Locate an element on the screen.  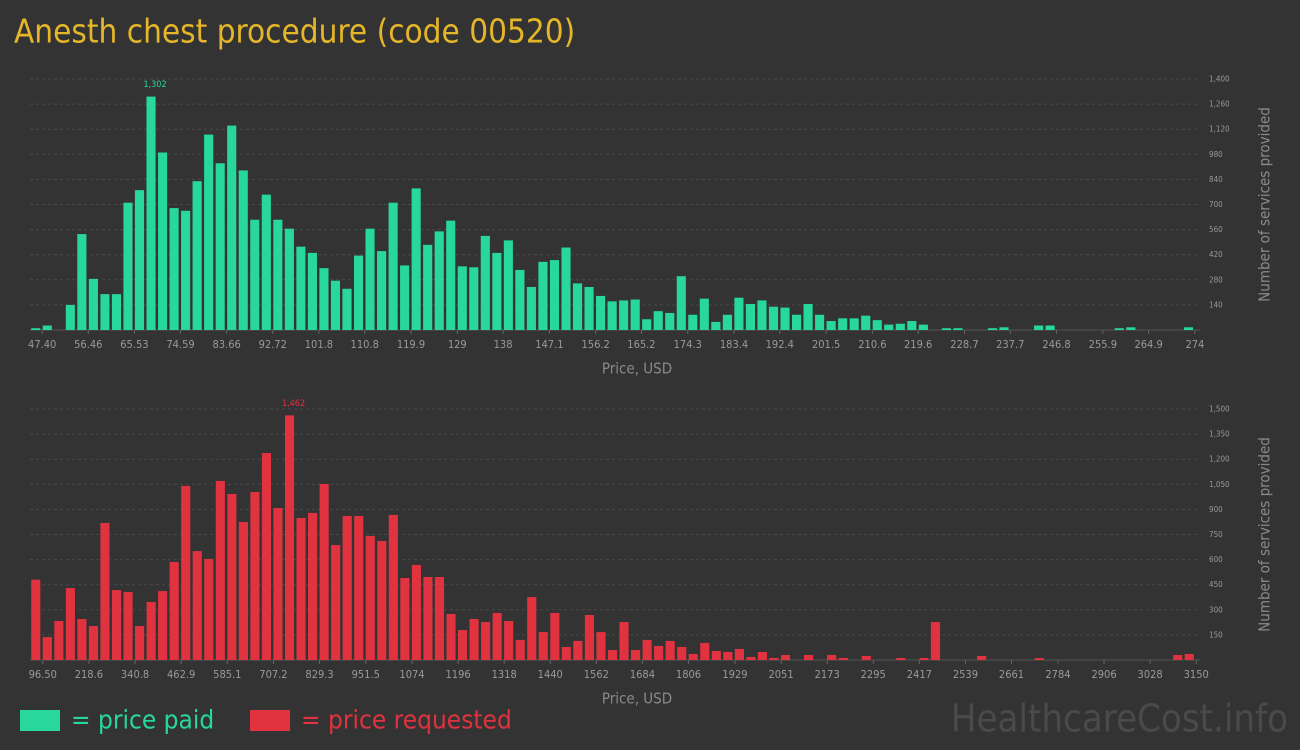
x-tick-label: 119.9 is located at coordinates (411, 344).